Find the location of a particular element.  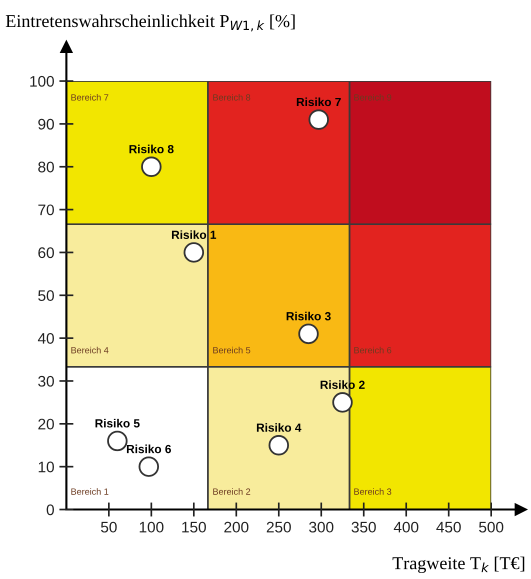

x-tick-label: 250 is located at coordinates (278, 527).